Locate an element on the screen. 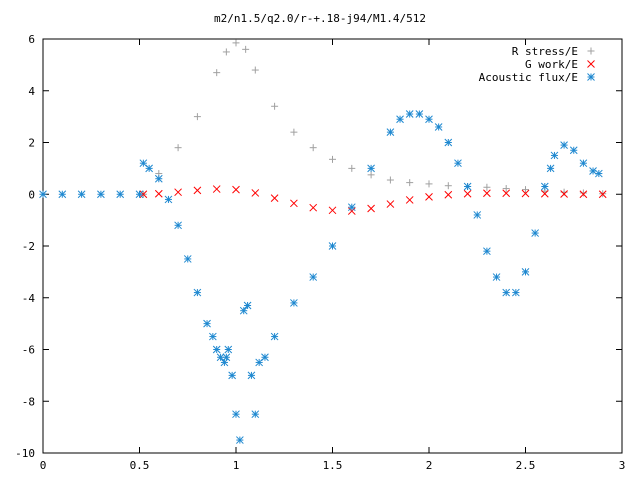  x-tick-label: 2.5 is located at coordinates (526, 465).